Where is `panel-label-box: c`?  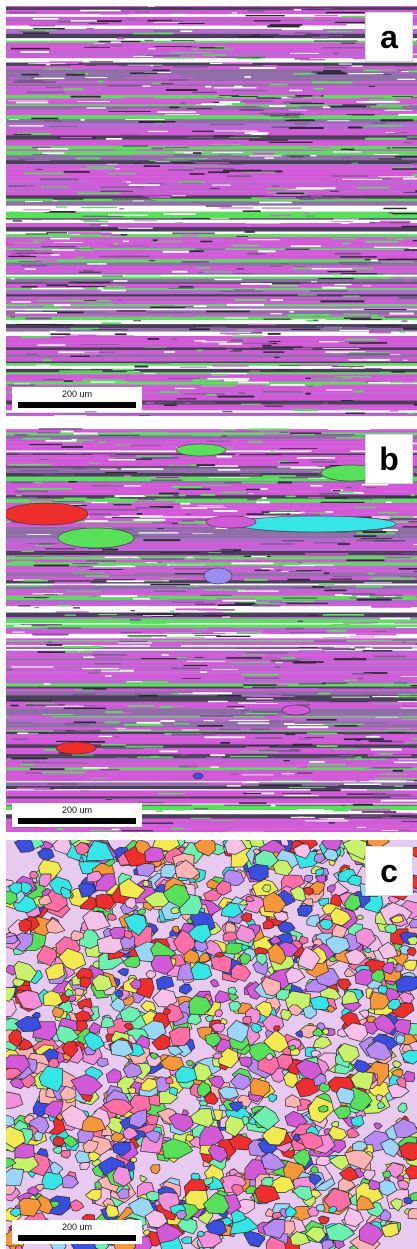
panel-label-box: c is located at coordinates (389, 871).